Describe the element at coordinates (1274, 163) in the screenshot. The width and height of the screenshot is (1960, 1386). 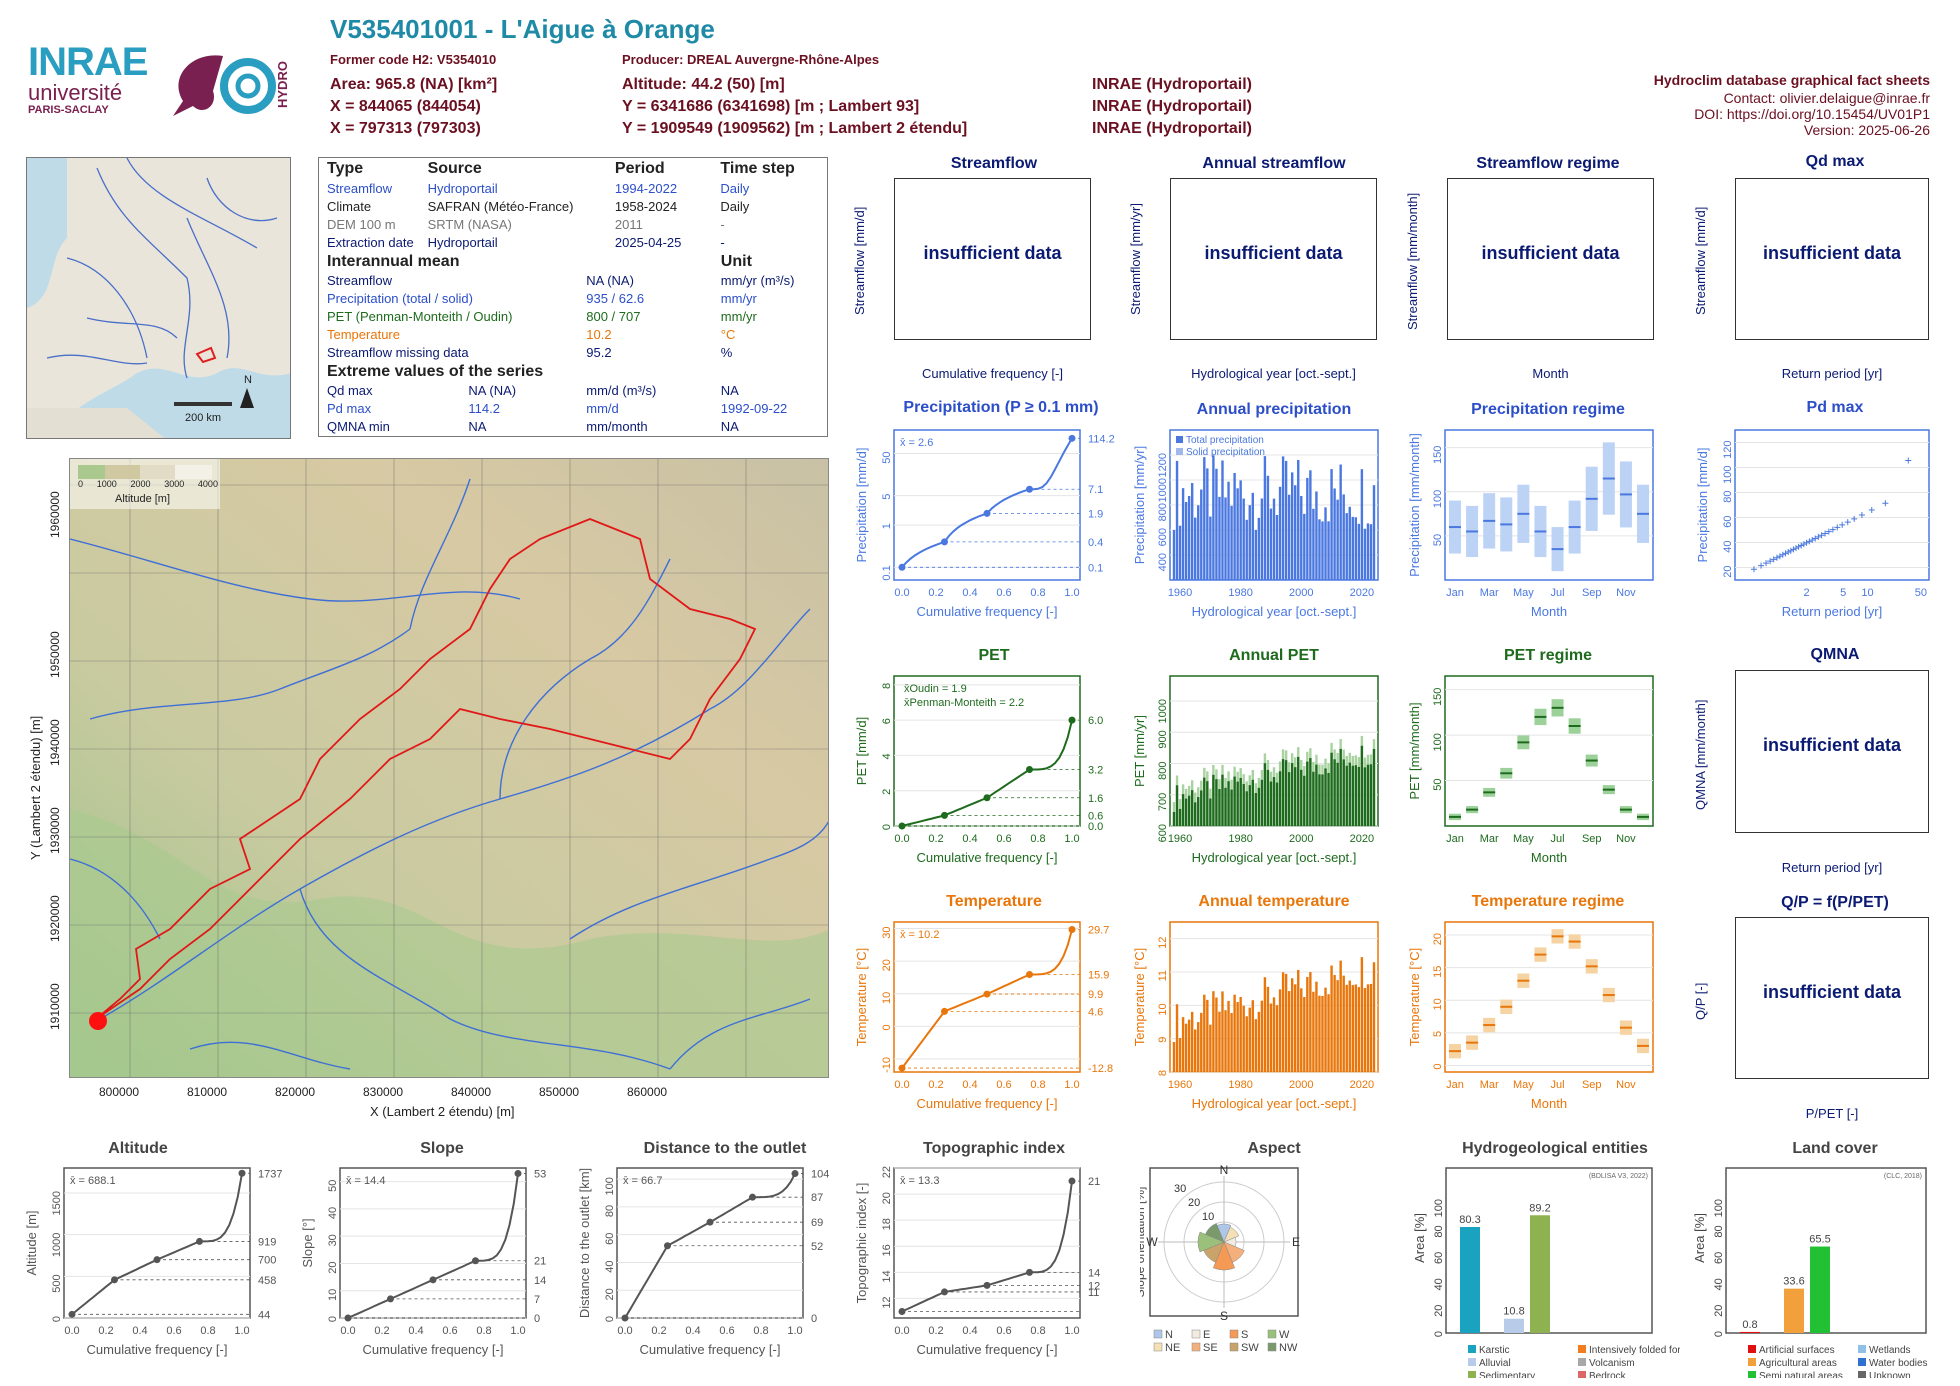
I see `annual-streamflow-title: Annual streamflow` at that location.